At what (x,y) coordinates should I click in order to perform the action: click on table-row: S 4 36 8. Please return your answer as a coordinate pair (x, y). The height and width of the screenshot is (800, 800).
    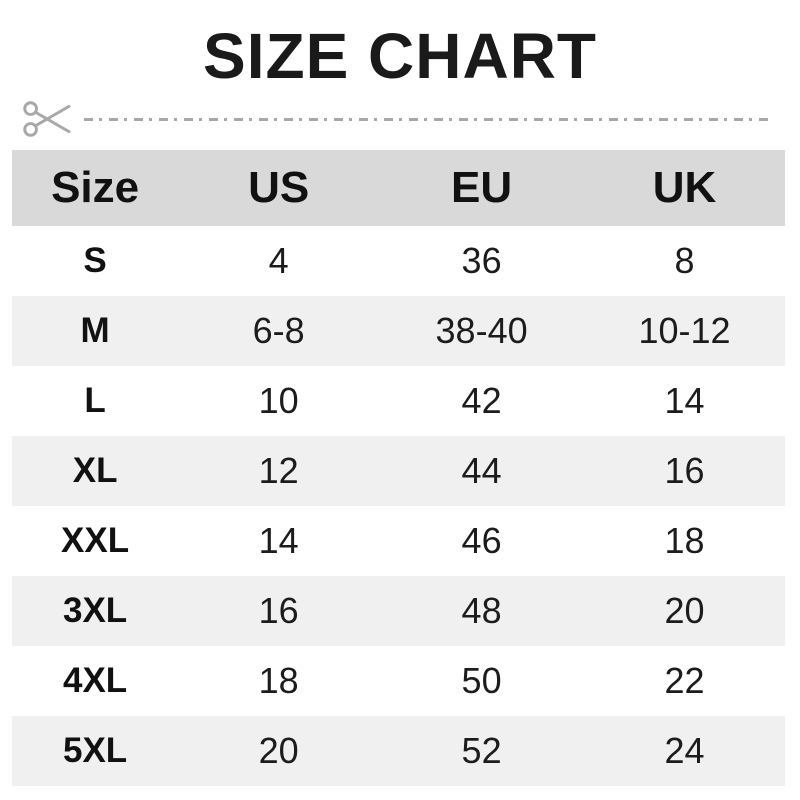
    Looking at the image, I should click on (398, 261).